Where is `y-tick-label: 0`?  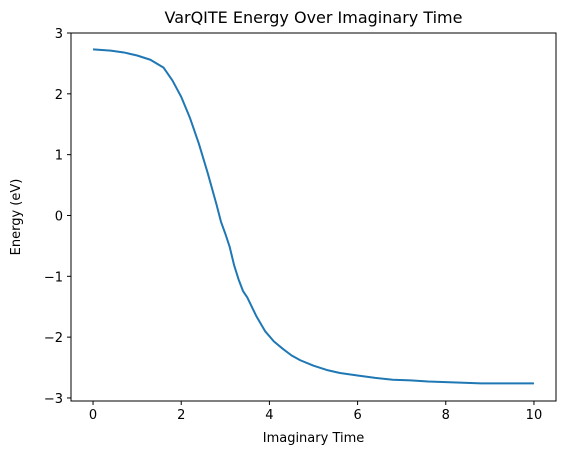 y-tick-label: 0 is located at coordinates (59, 216).